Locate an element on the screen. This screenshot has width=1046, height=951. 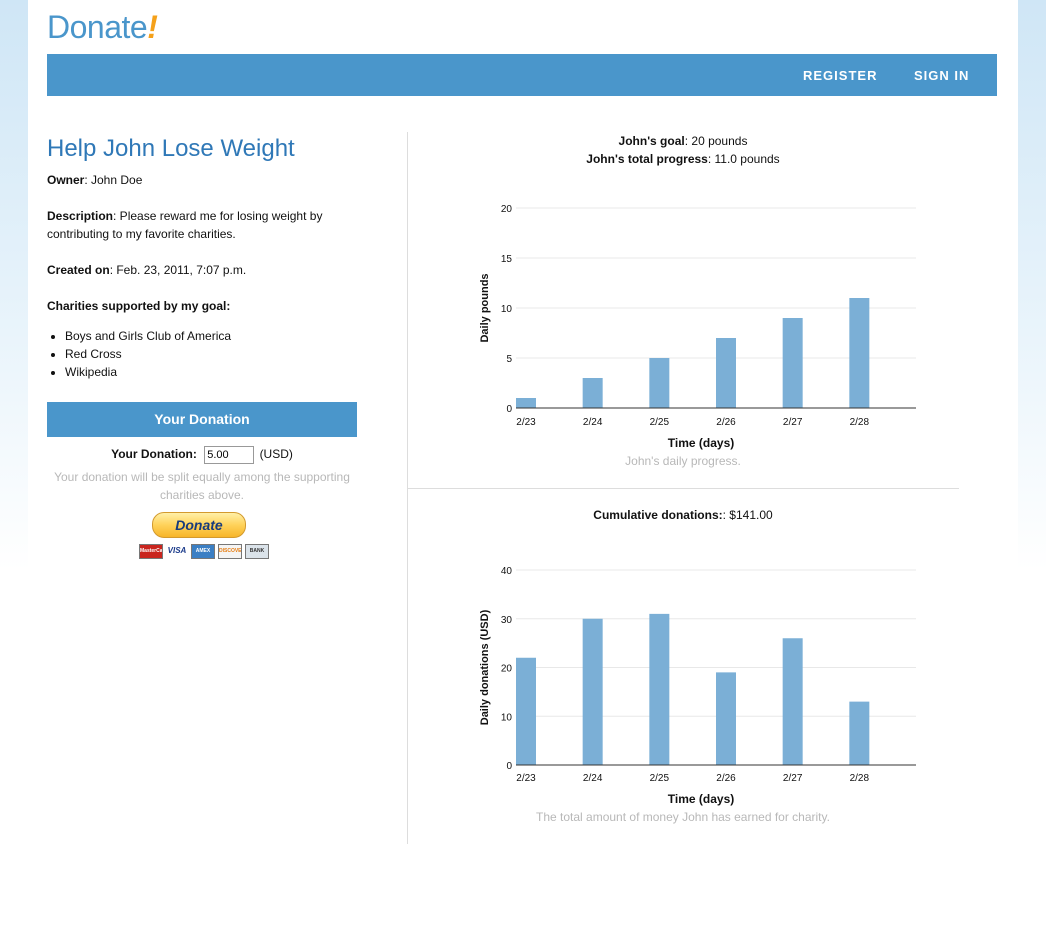
site-logo: Donate! is located at coordinates (102, 27).